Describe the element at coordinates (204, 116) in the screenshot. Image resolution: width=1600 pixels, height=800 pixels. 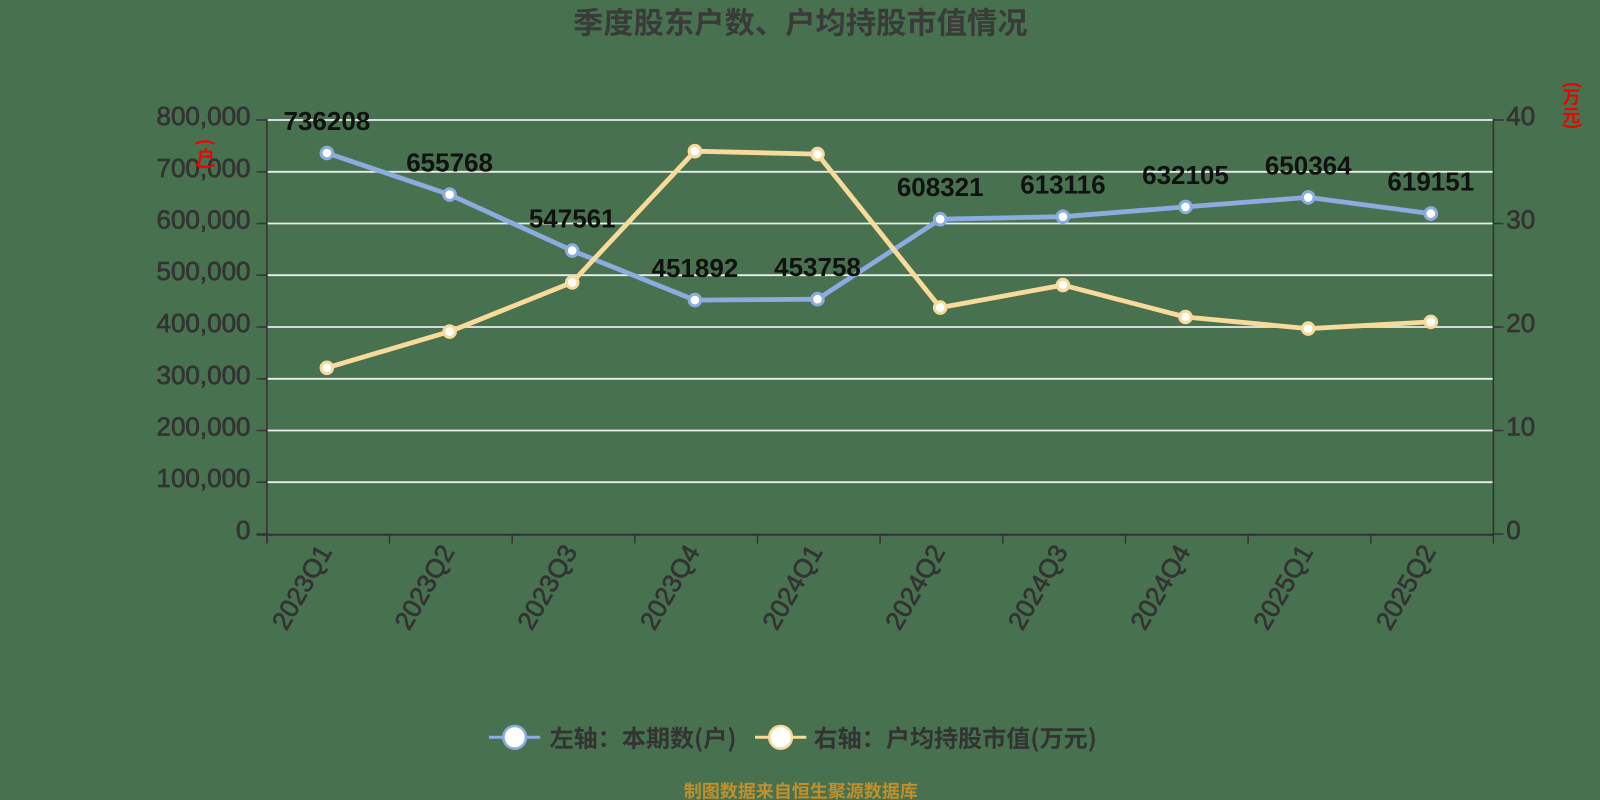
I see `svg-text: 800,000` at that location.